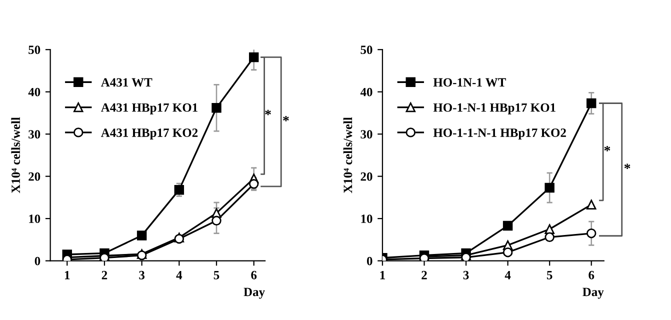 This screenshot has height=320, width=671. I want to click on legend-label: A431 HBp17 KO2, so click(149, 134).